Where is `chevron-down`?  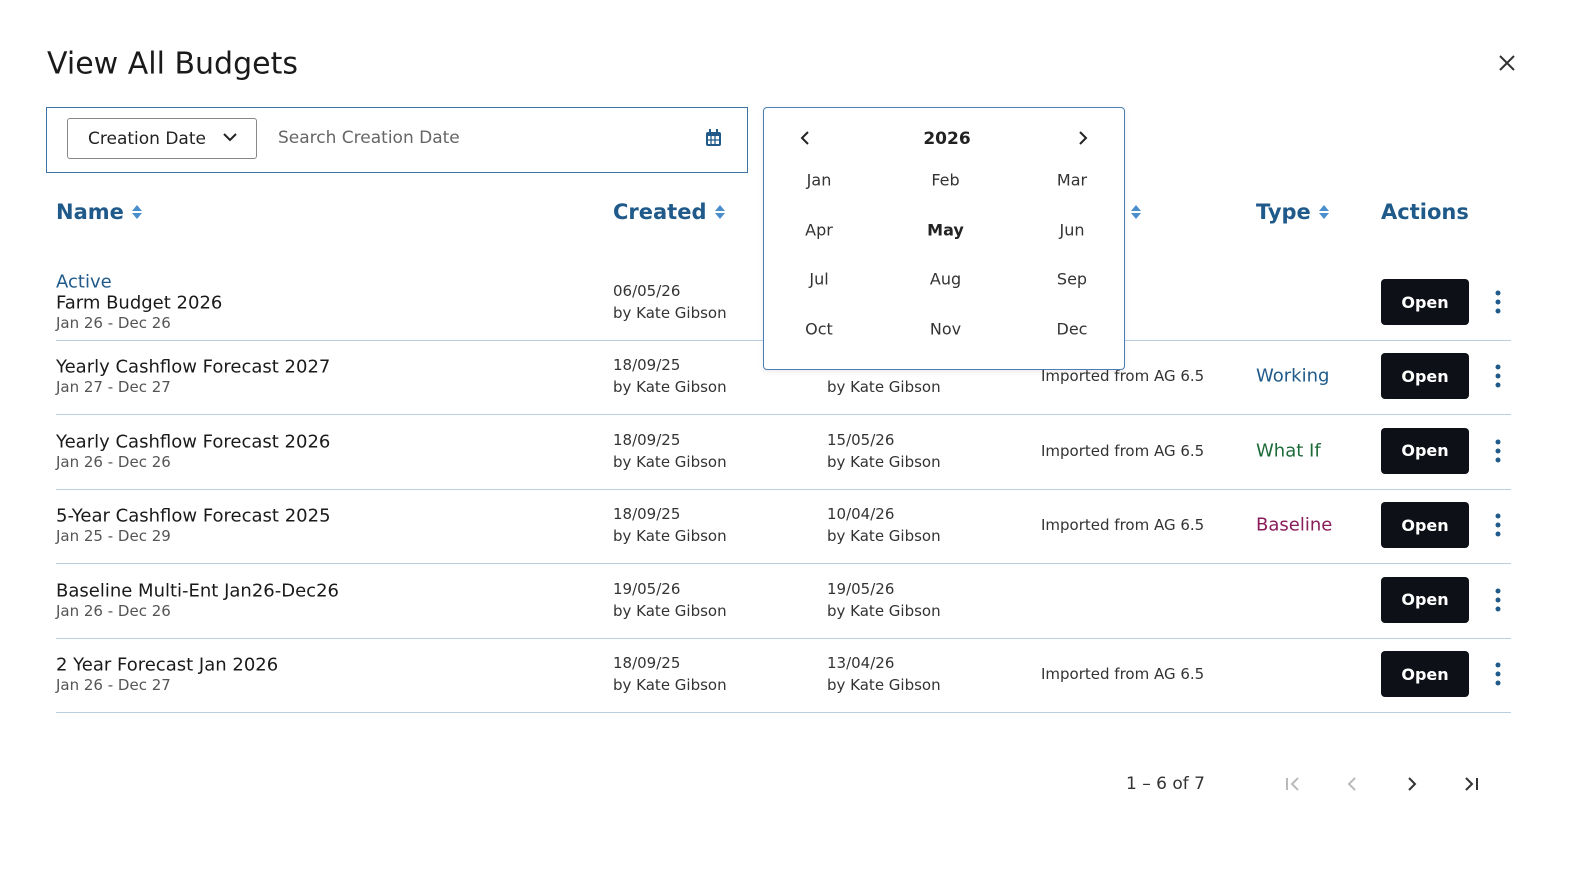
chevron-down is located at coordinates (230, 137).